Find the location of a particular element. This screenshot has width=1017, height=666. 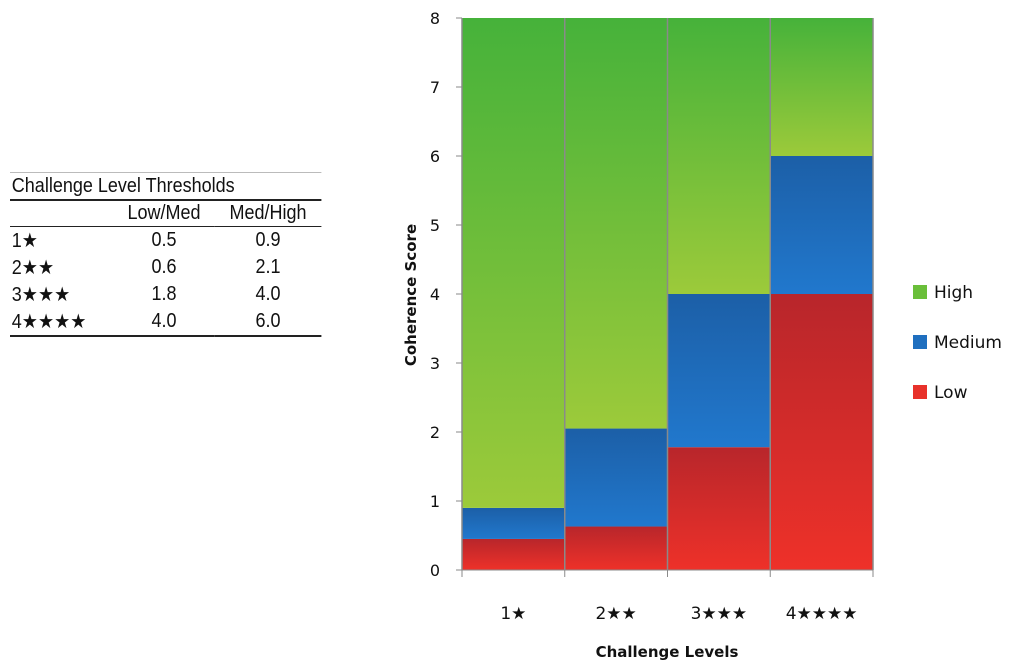

row-low-med: 0.5 is located at coordinates (164, 240).